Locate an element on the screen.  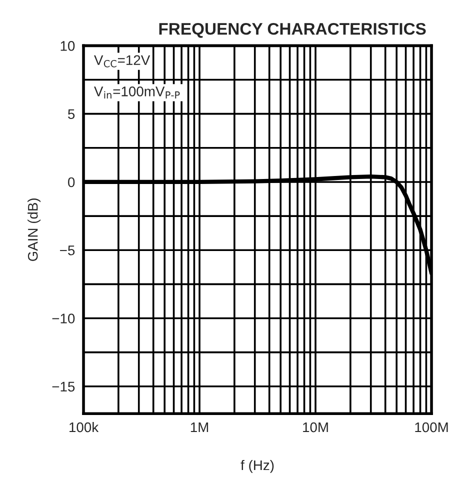
x-tick-label: 1M is located at coordinates (199, 427).